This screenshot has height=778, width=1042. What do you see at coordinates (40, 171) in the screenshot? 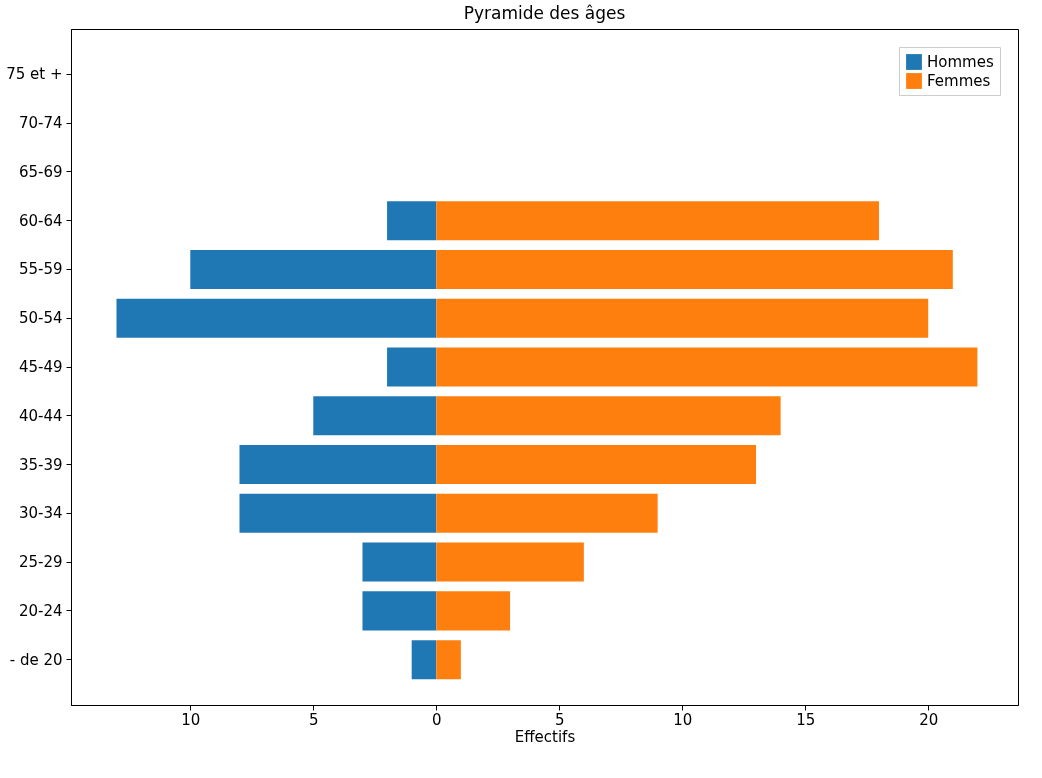
I see `y-tick-label: 65-69` at bounding box center [40, 171].